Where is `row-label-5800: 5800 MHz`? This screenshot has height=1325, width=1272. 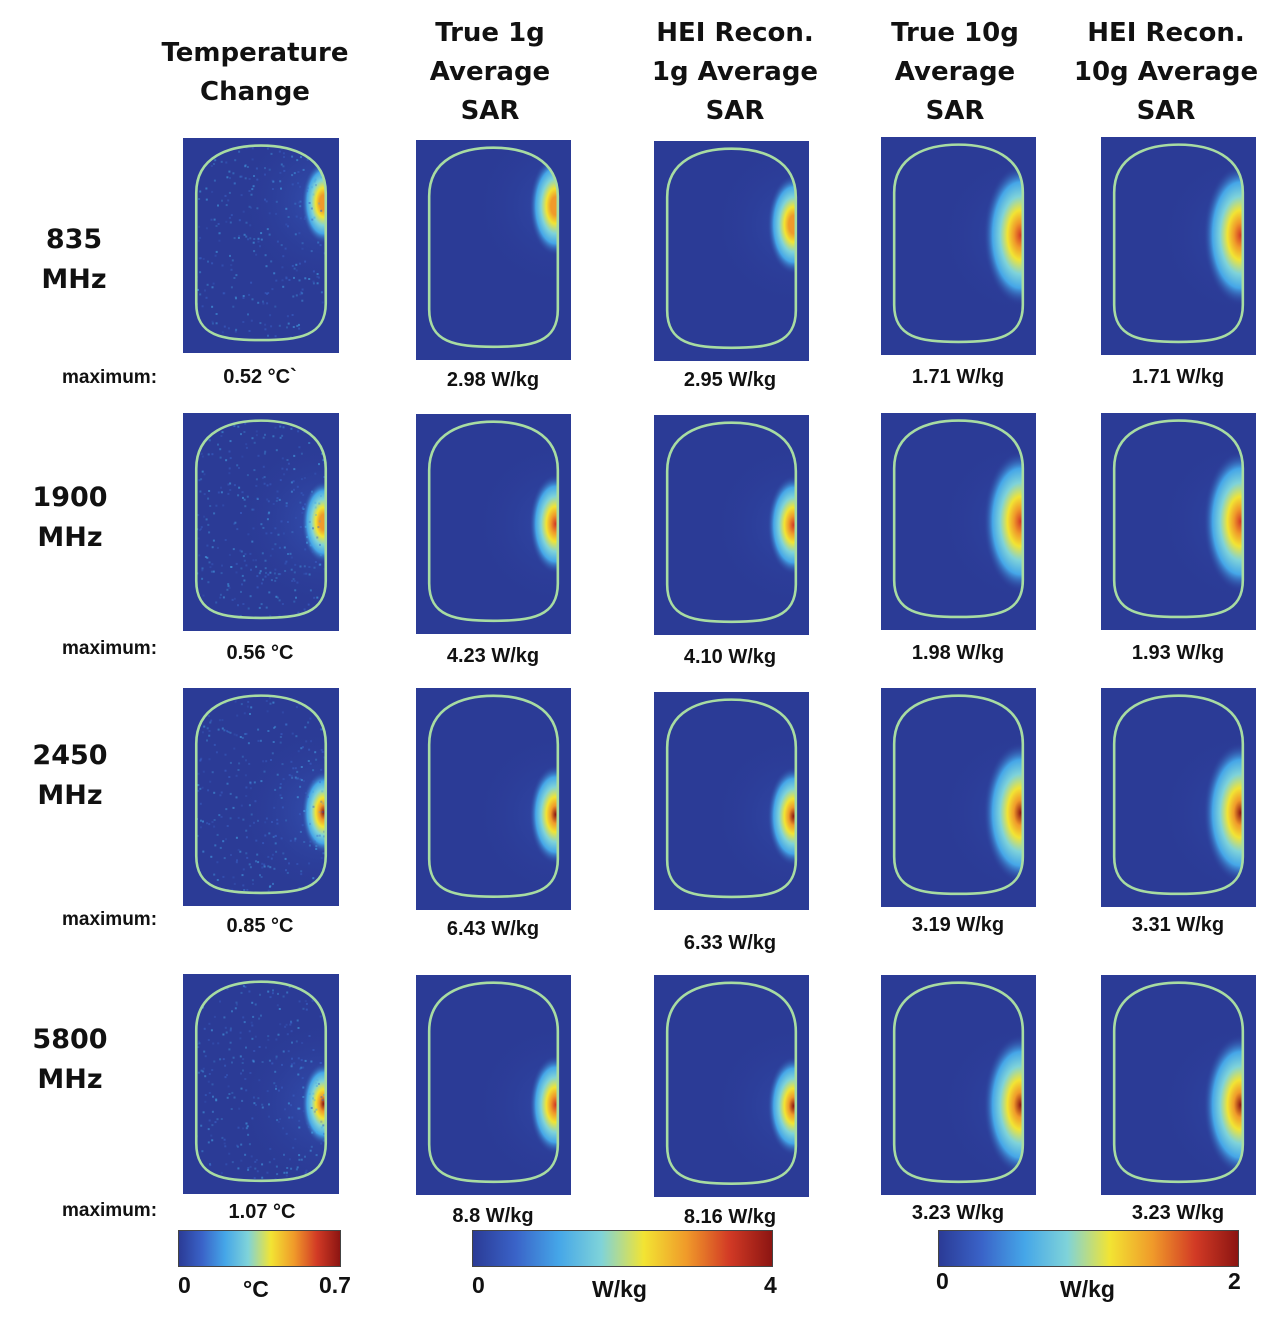
row-label-5800: 5800 MHz is located at coordinates (70, 1060).